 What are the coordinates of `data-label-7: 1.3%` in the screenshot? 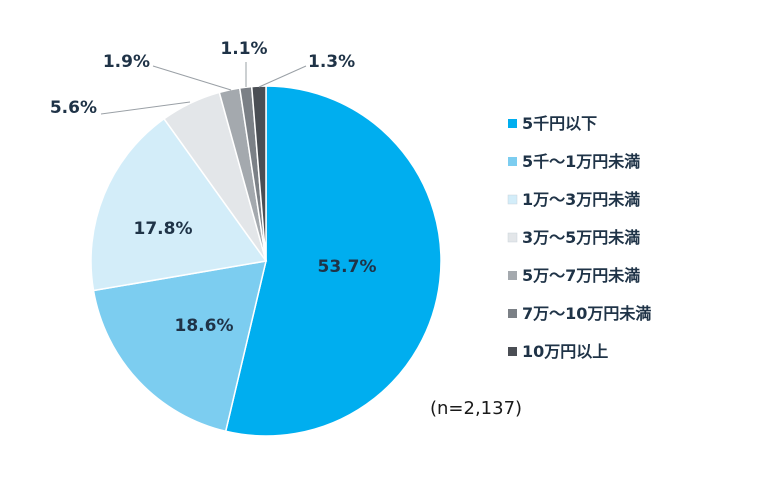 It's located at (331, 62).